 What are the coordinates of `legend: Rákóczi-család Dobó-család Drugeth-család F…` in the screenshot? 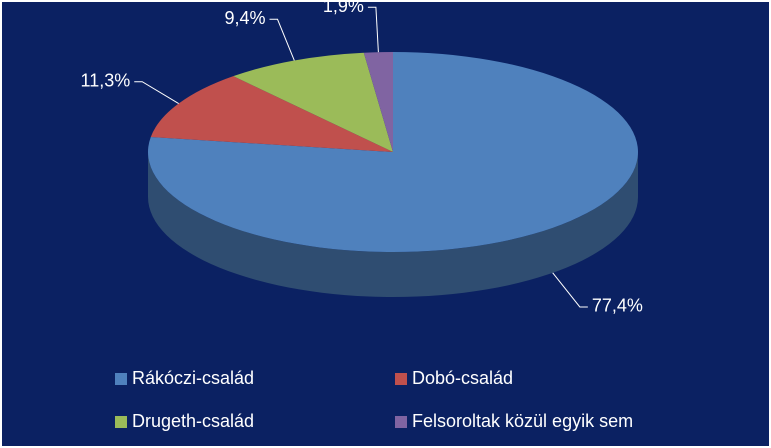 It's located at (374, 399).